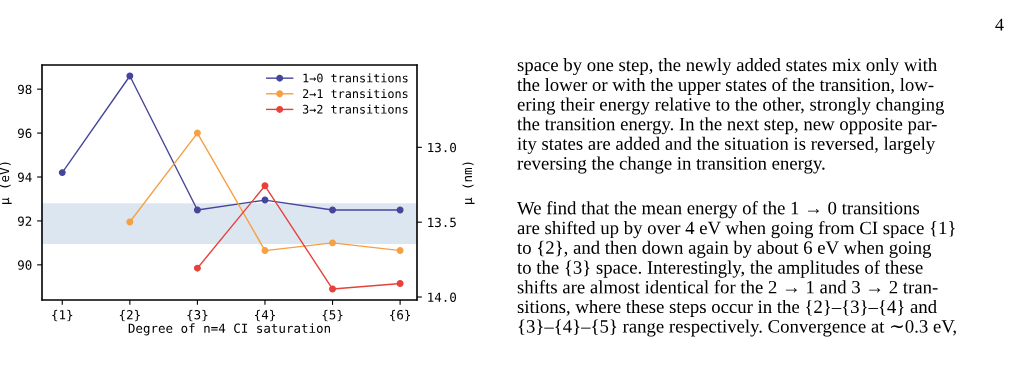 The width and height of the screenshot is (1014, 374). I want to click on y-tick-label: 98, so click(25, 89).